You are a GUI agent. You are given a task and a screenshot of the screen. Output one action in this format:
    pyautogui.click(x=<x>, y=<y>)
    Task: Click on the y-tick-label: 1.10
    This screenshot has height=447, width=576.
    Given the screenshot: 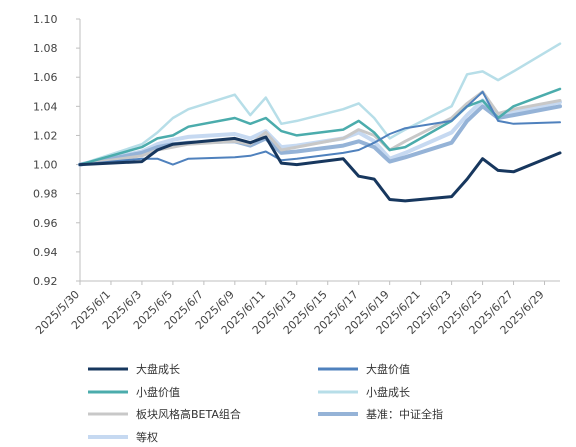 What is the action you would take?
    pyautogui.click(x=45, y=19)
    